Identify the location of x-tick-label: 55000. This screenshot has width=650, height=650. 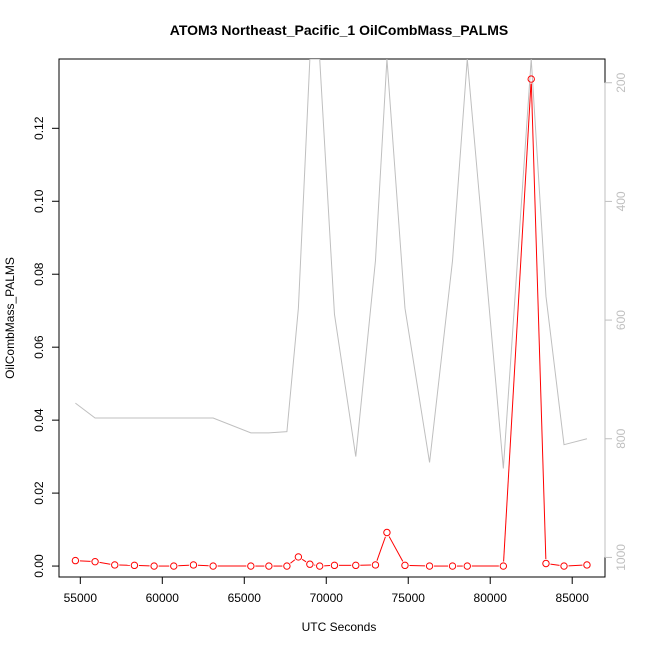
(81, 598).